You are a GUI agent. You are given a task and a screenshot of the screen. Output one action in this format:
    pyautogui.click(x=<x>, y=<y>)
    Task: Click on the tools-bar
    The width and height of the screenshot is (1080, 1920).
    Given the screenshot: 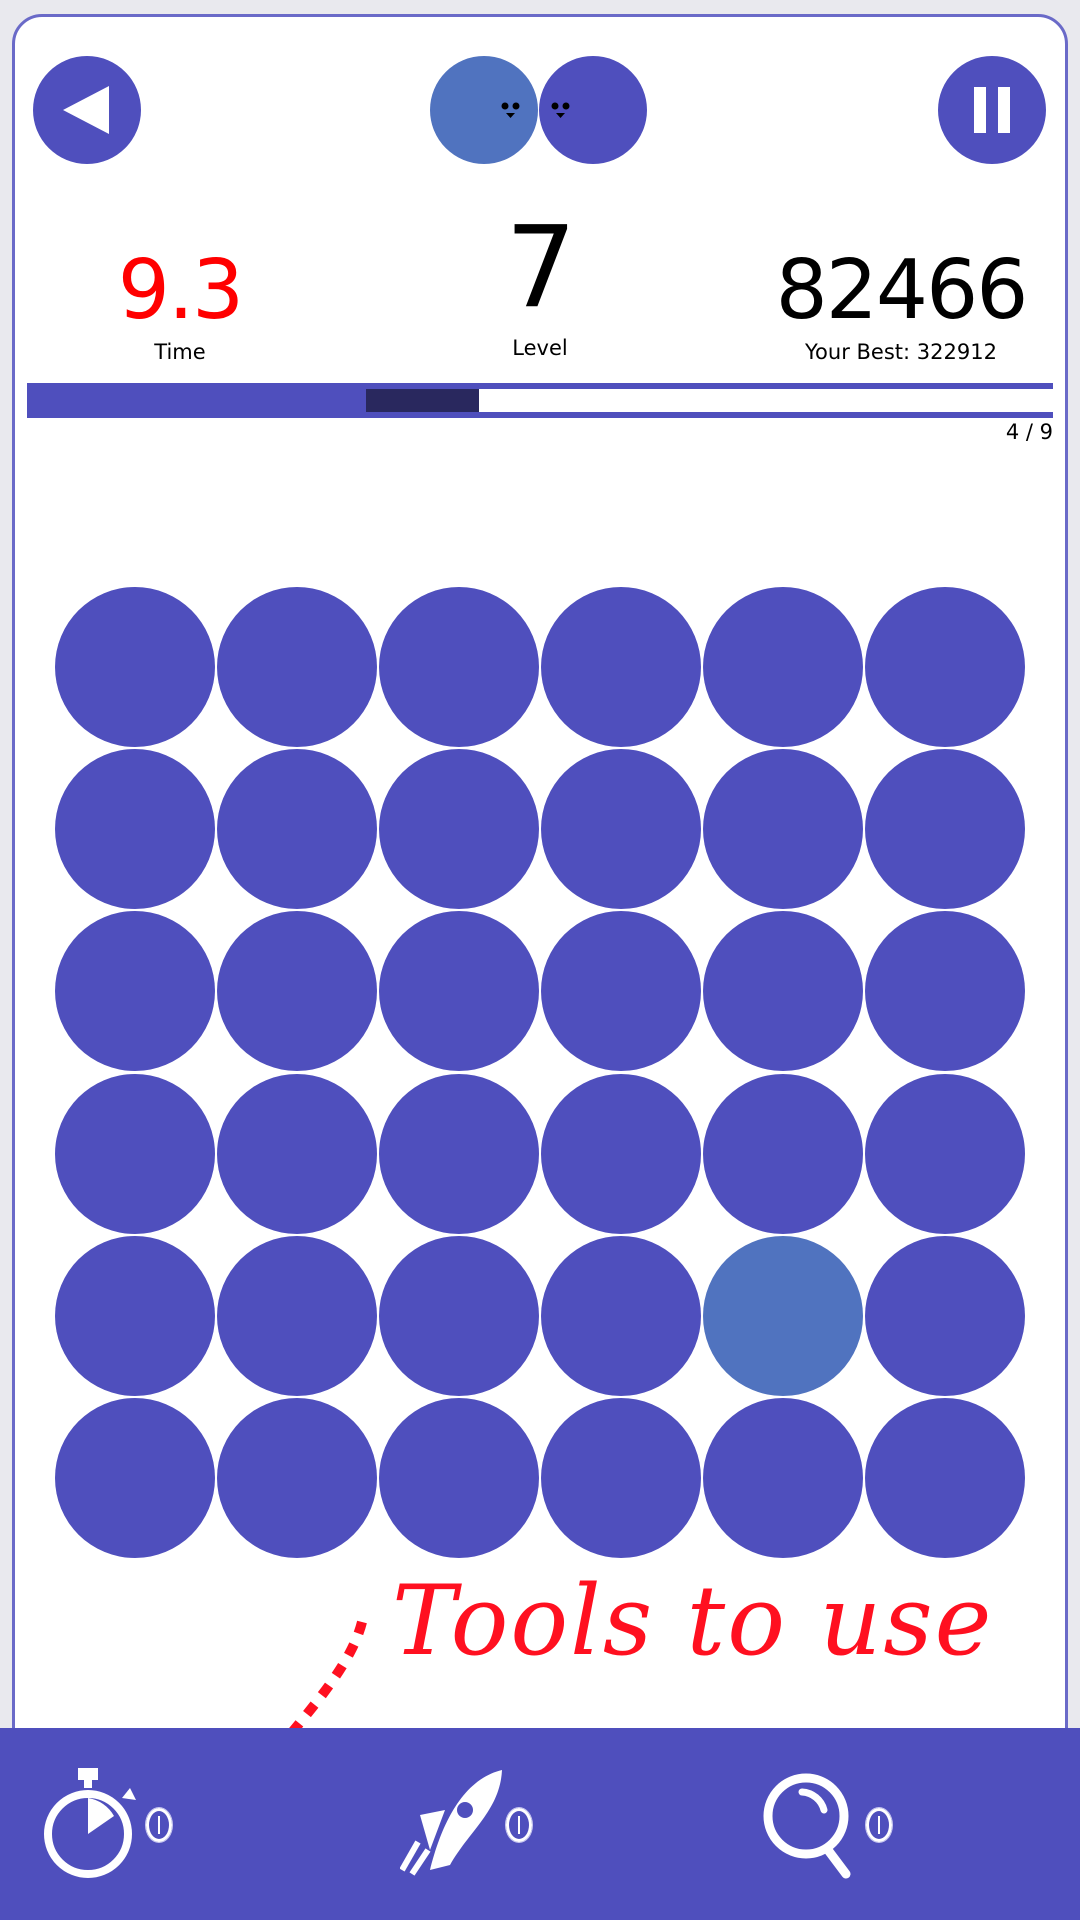 What is the action you would take?
    pyautogui.click(x=540, y=1824)
    